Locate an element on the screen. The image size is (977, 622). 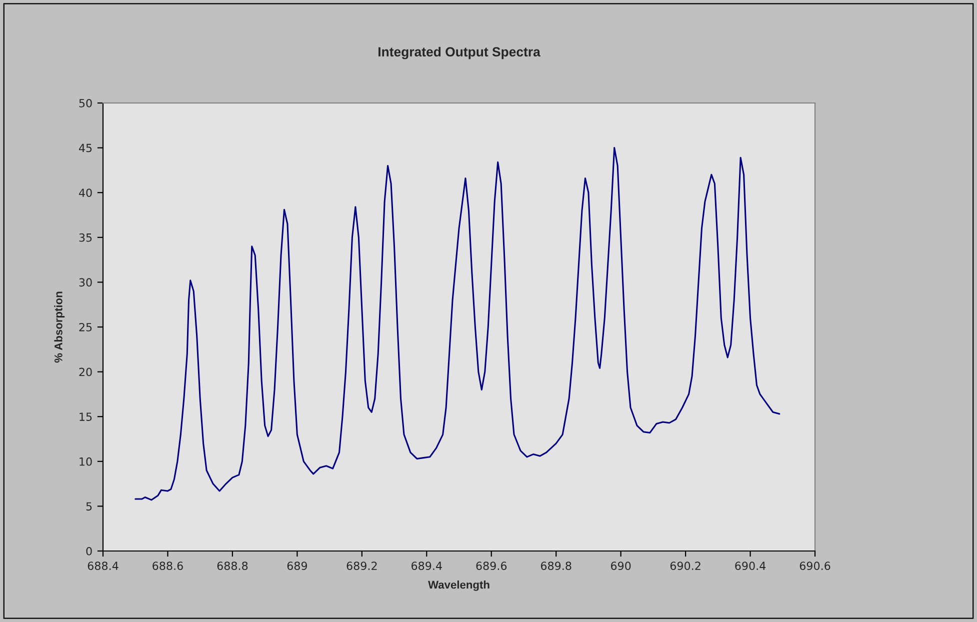
y-tick-label: 5 is located at coordinates (89, 506).